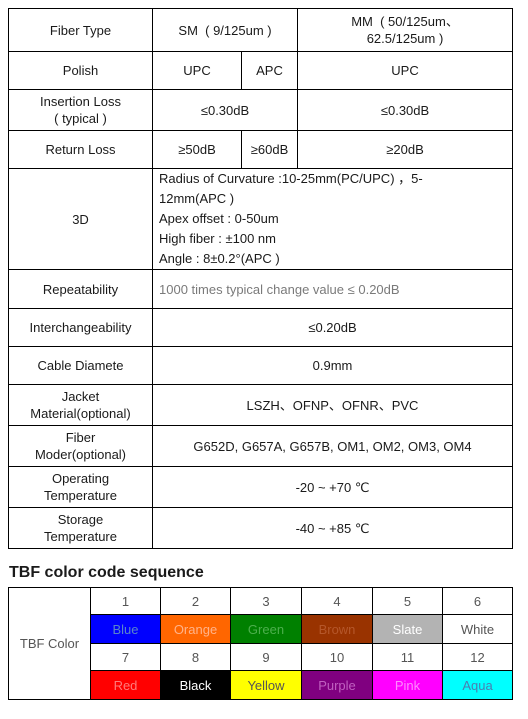 The image size is (528, 719). I want to click on fiber-mode-line1: Fiber, so click(80, 437).